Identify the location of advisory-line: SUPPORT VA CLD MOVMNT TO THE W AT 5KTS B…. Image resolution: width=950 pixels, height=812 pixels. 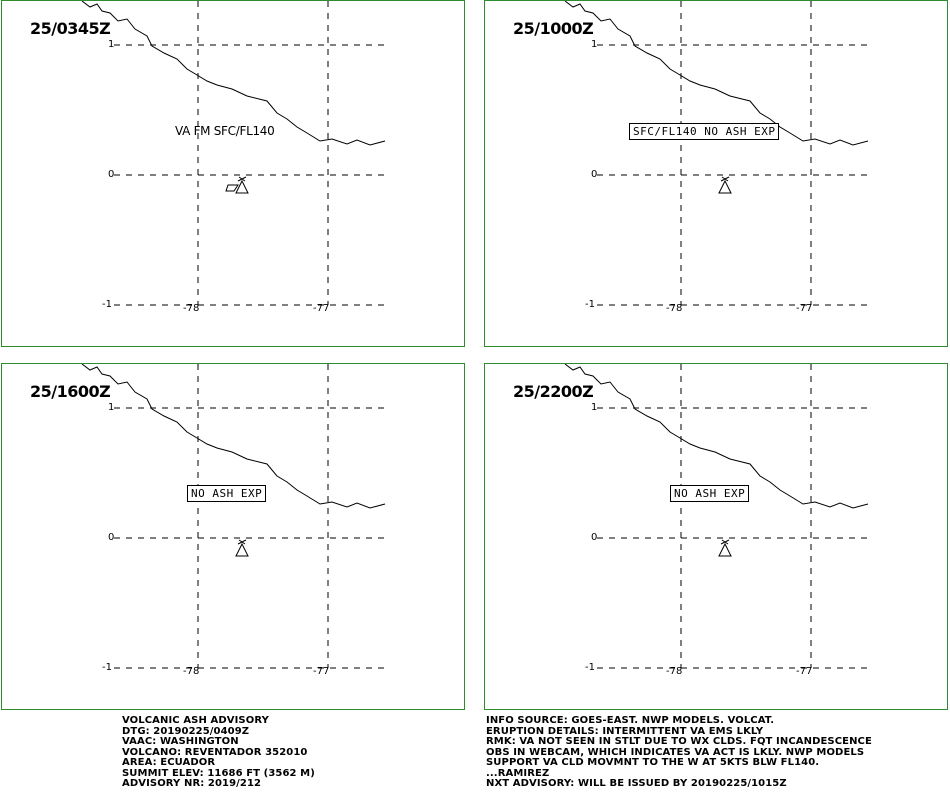
(653, 762).